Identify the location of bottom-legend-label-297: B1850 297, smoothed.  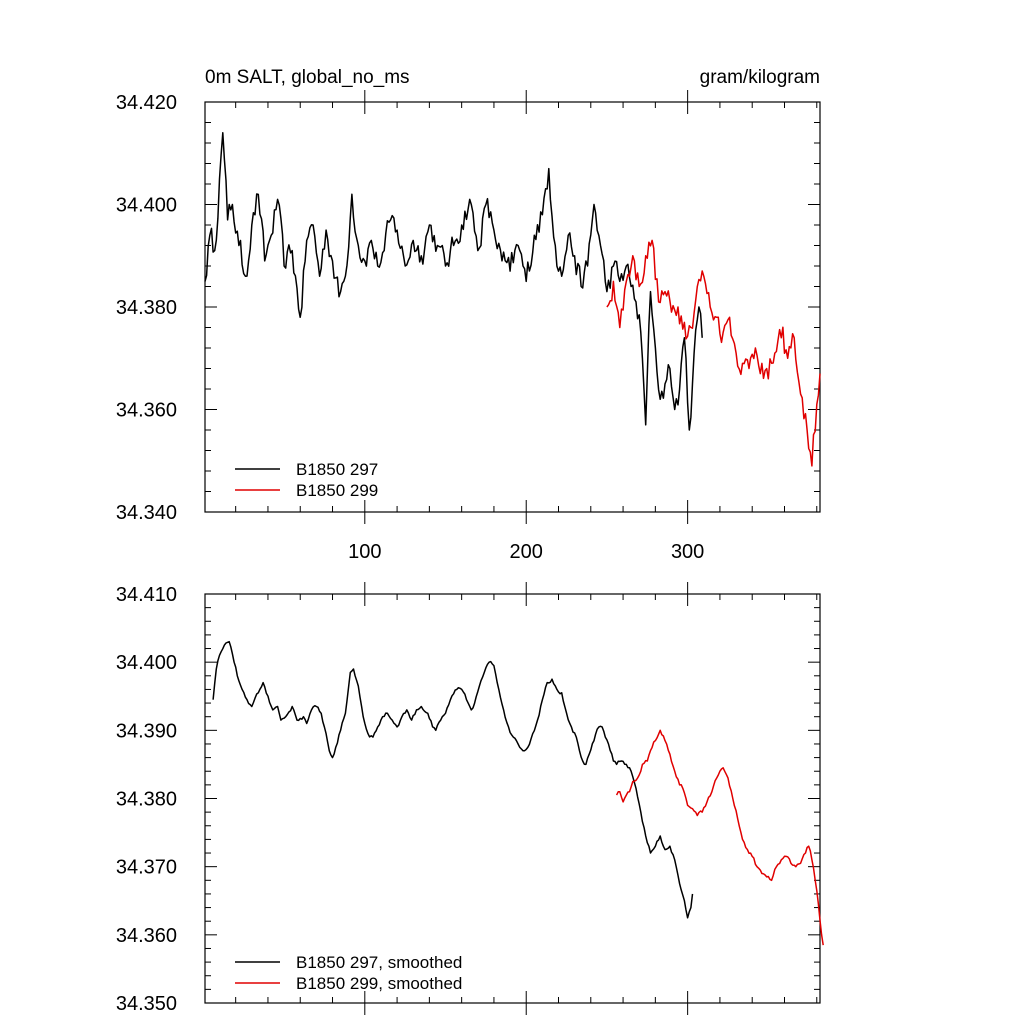
(379, 962).